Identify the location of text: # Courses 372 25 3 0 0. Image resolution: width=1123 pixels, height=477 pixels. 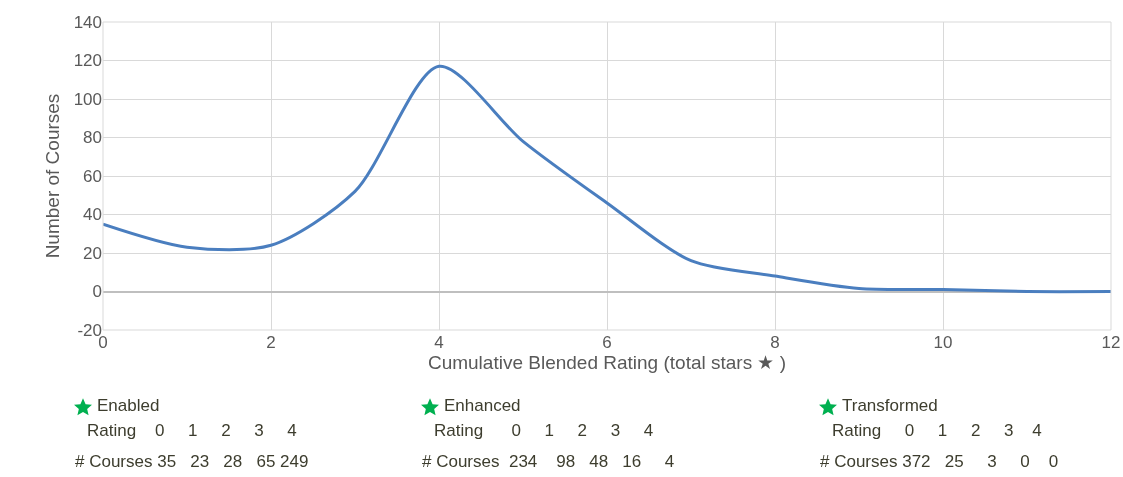
(939, 462).